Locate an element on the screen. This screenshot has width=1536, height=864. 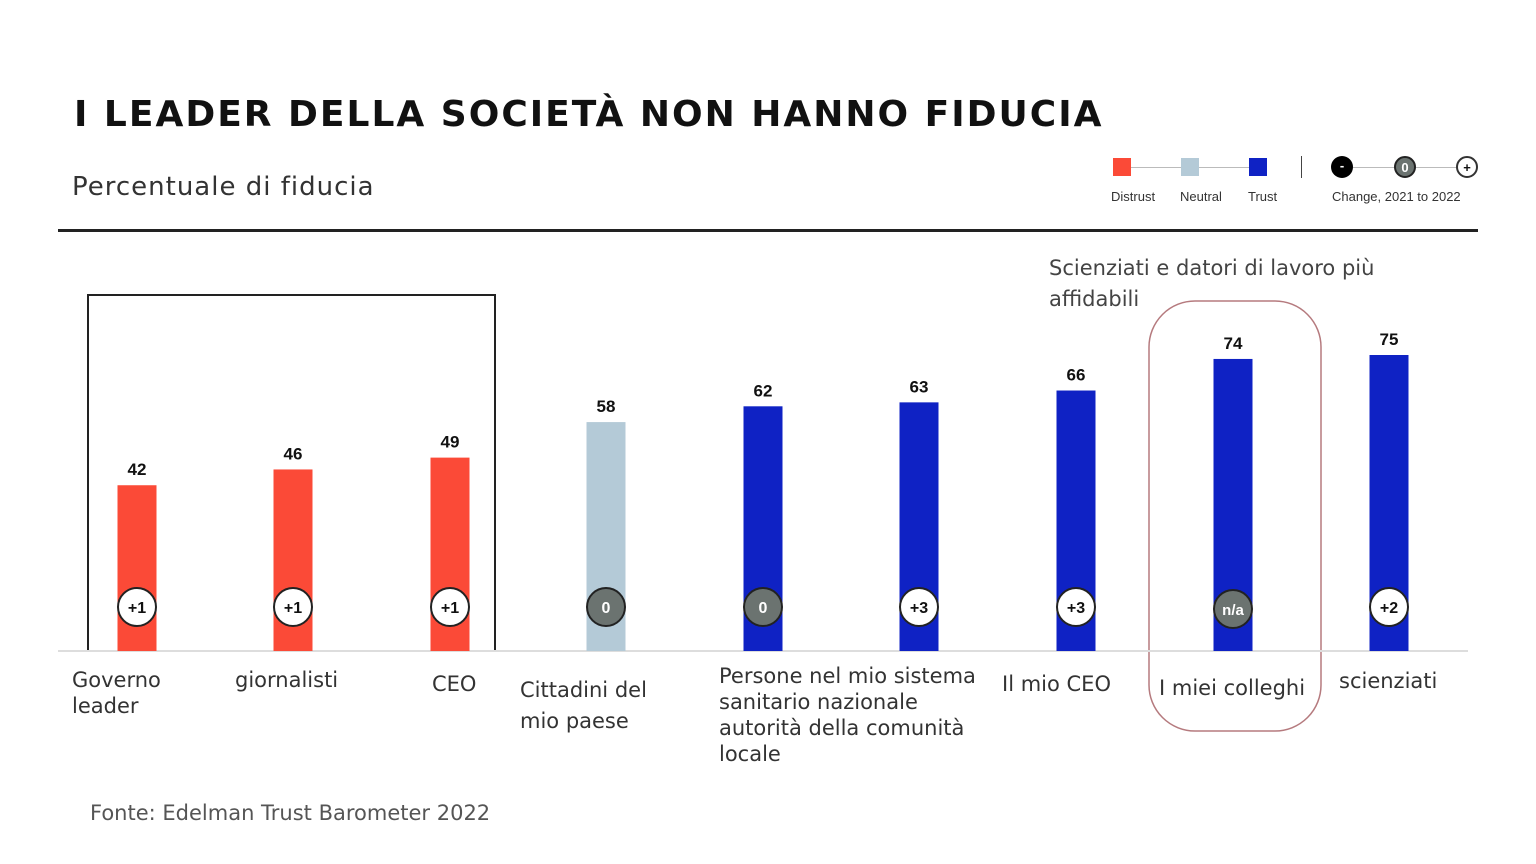
bar-value-label: 66 is located at coordinates (1076, 375).